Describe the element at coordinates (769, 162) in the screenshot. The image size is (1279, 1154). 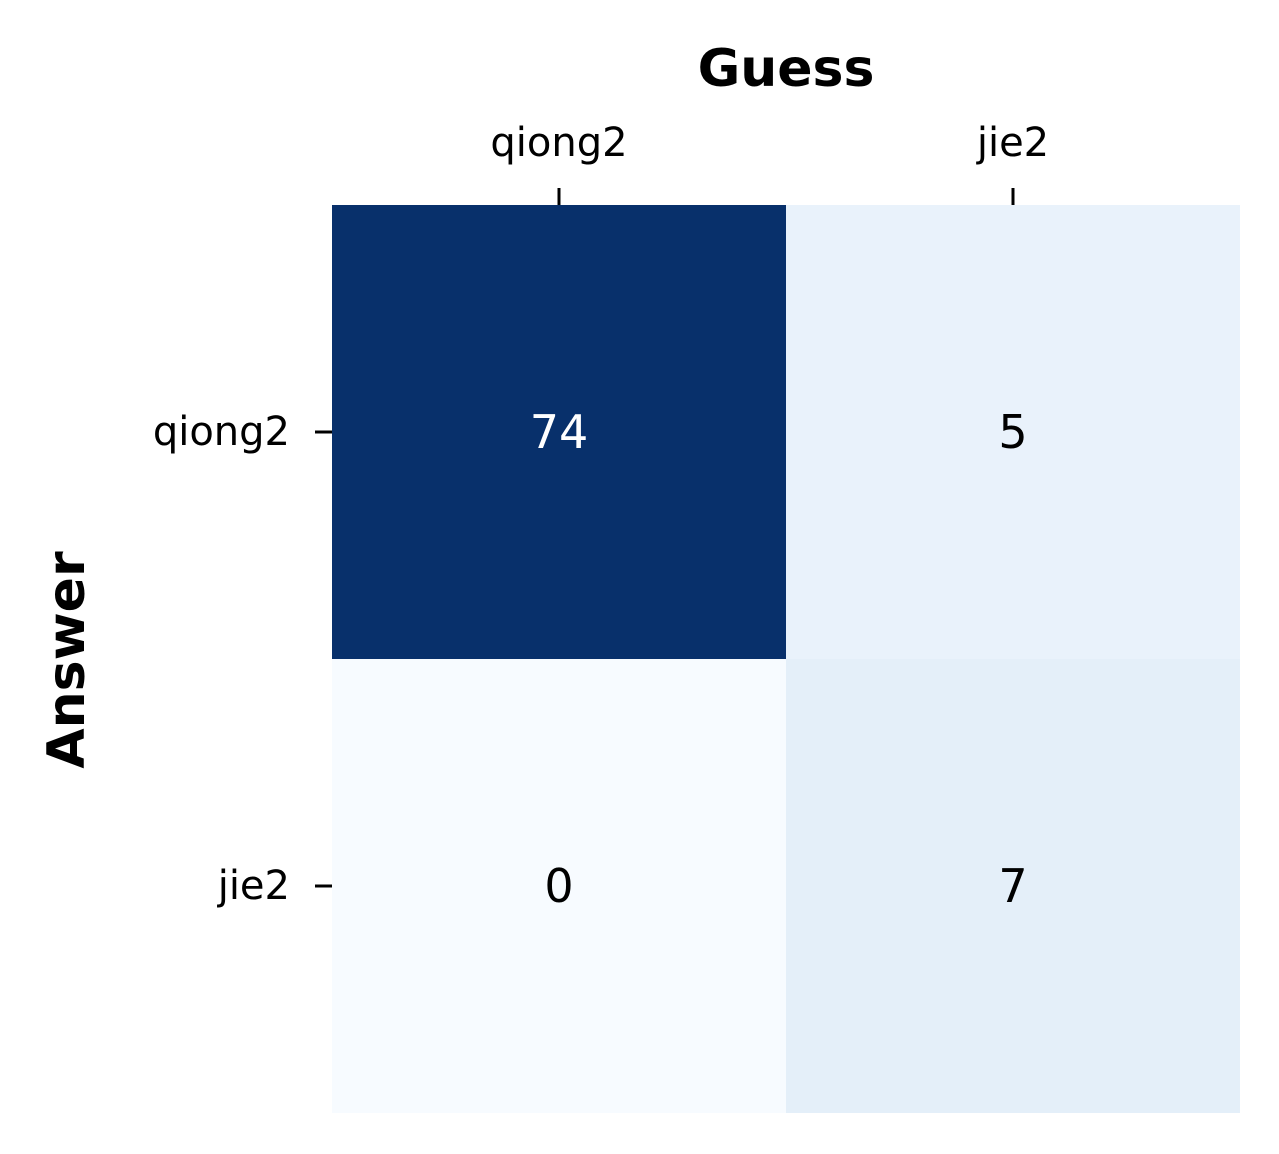
I see `x-axis-ticks: qiong2 jie2` at that location.